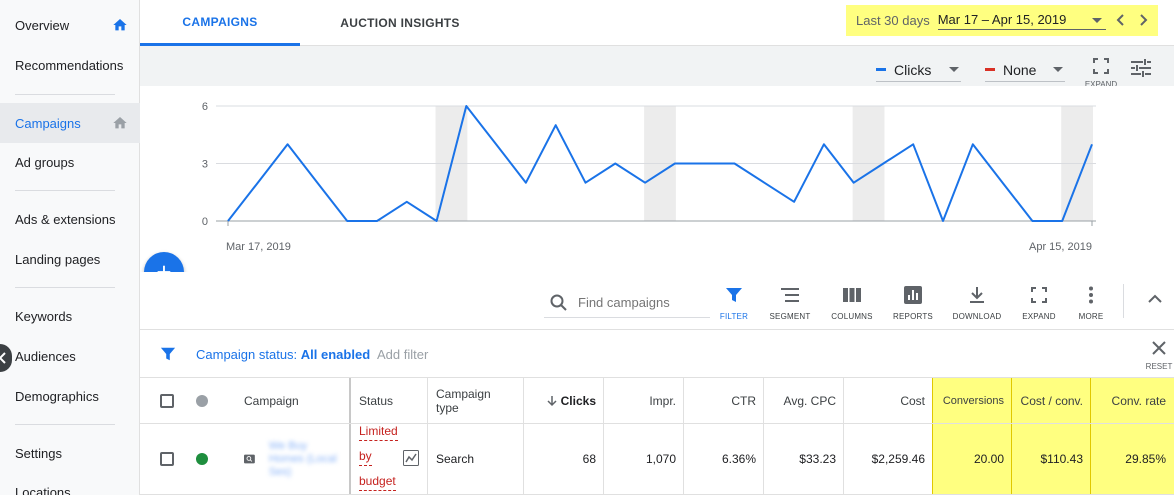 Image resolution: width=1174 pixels, height=495 pixels. I want to click on search-box, so click(627, 303).